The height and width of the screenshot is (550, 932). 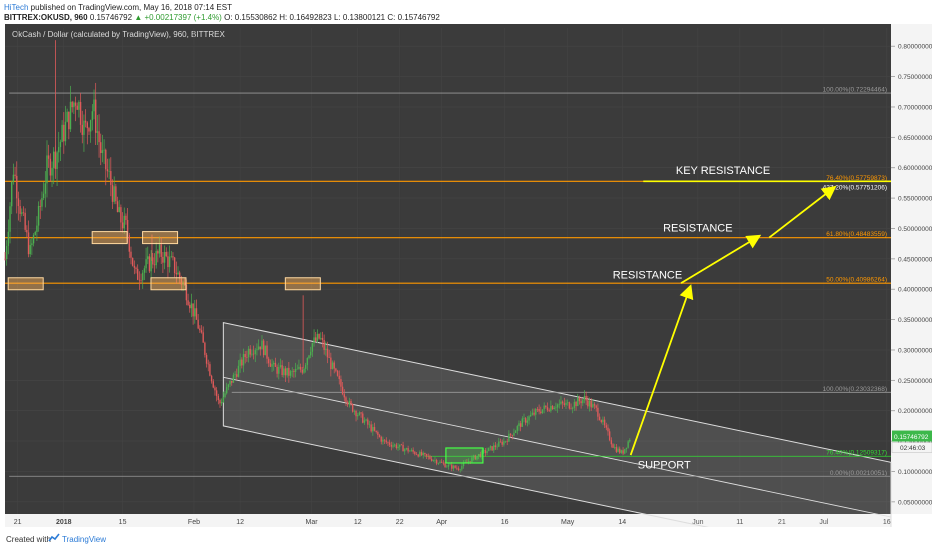 I want to click on tradingview-link: TradingView, so click(x=84, y=539).